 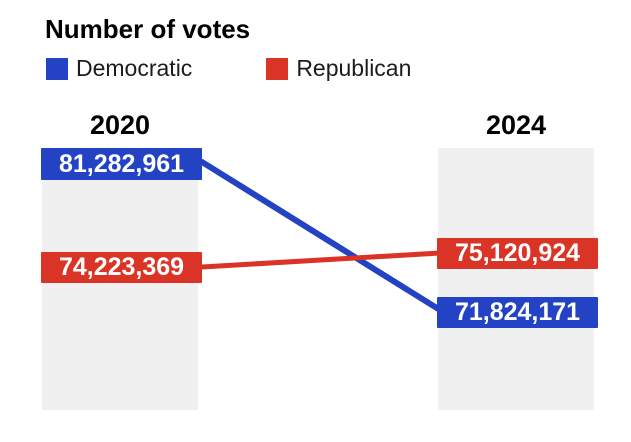 What do you see at coordinates (277, 68) in the screenshot?
I see `republican-swatch-icon` at bounding box center [277, 68].